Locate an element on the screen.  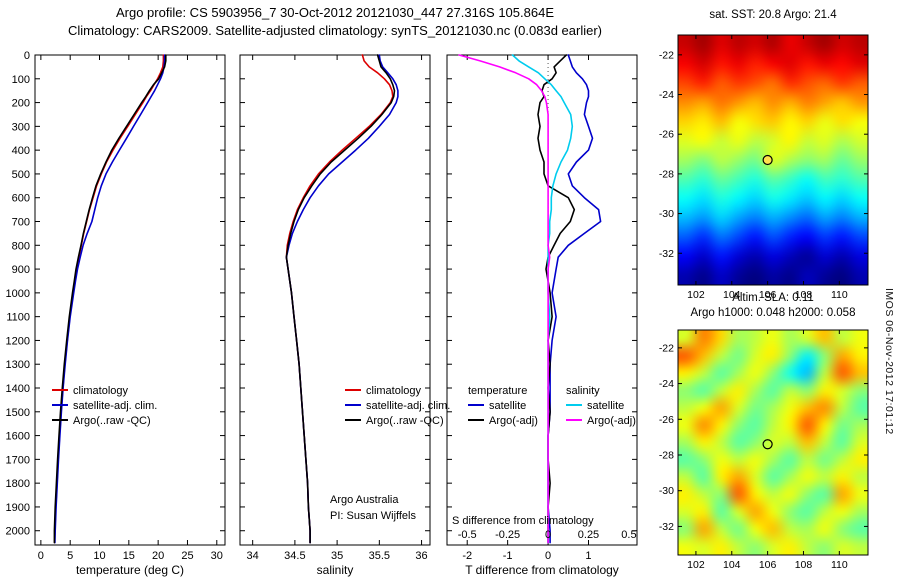
svg-text: 600 is located at coordinates (21, 199).